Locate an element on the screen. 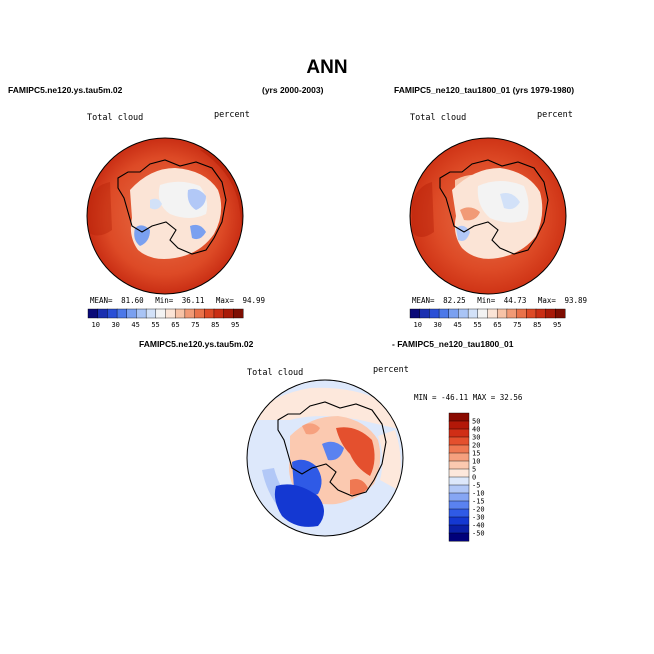 The height and width of the screenshot is (654, 654). panel-3-positive-band-north is located at coordinates (325, 408).